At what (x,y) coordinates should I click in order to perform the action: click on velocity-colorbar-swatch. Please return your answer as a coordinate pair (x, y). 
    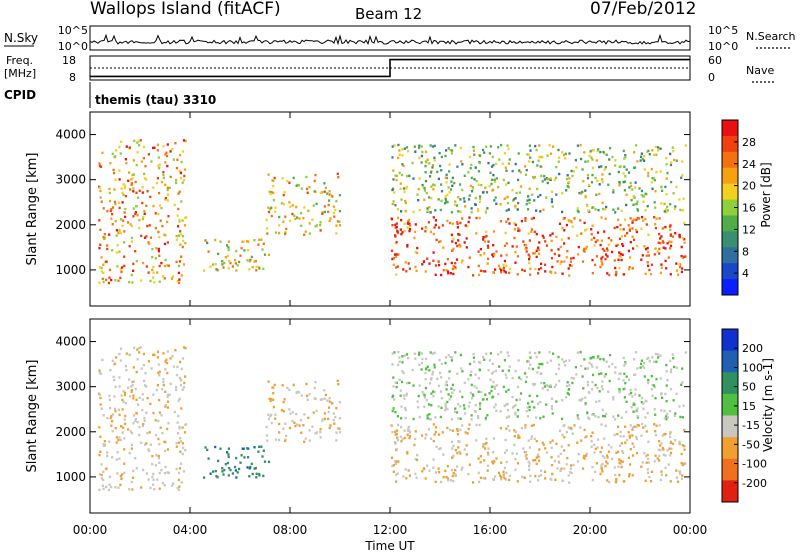
    Looking at the image, I should click on (730, 426).